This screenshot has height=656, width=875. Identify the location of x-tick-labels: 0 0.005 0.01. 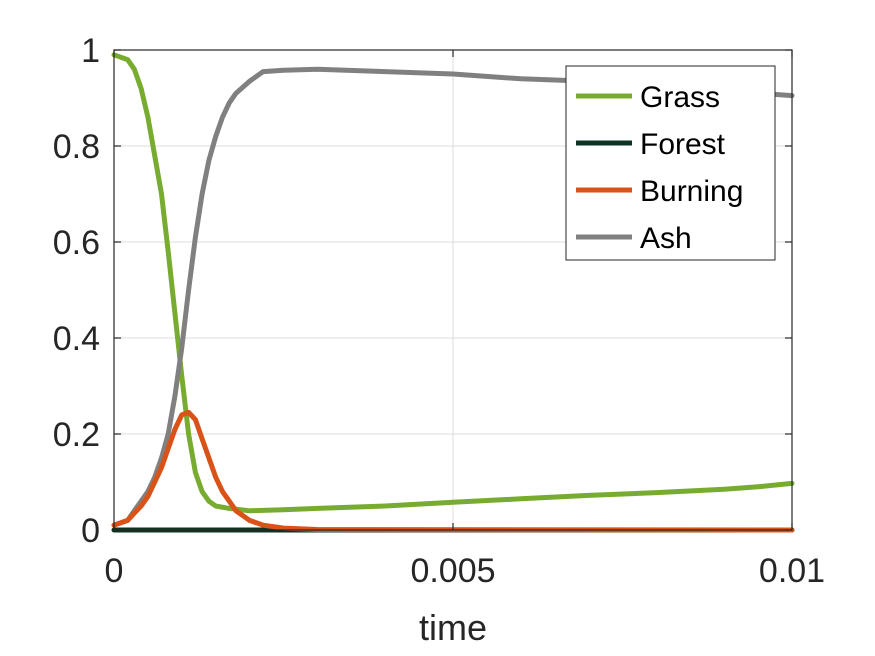
(465, 571).